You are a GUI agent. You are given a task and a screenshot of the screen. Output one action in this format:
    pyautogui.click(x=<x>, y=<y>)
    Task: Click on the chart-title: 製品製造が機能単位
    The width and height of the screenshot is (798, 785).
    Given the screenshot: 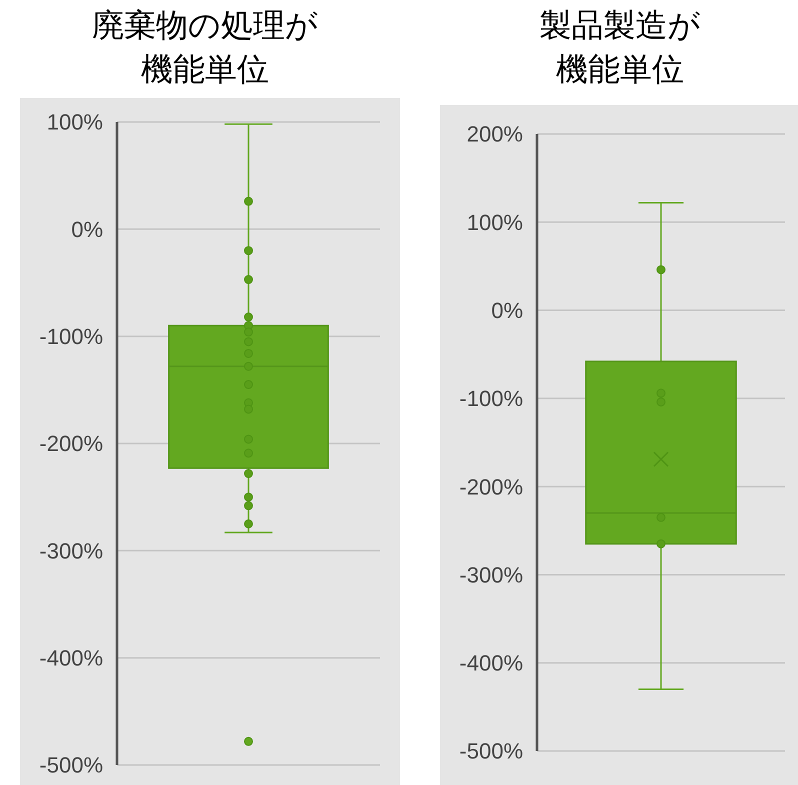 What is the action you would take?
    pyautogui.click(x=620, y=47)
    